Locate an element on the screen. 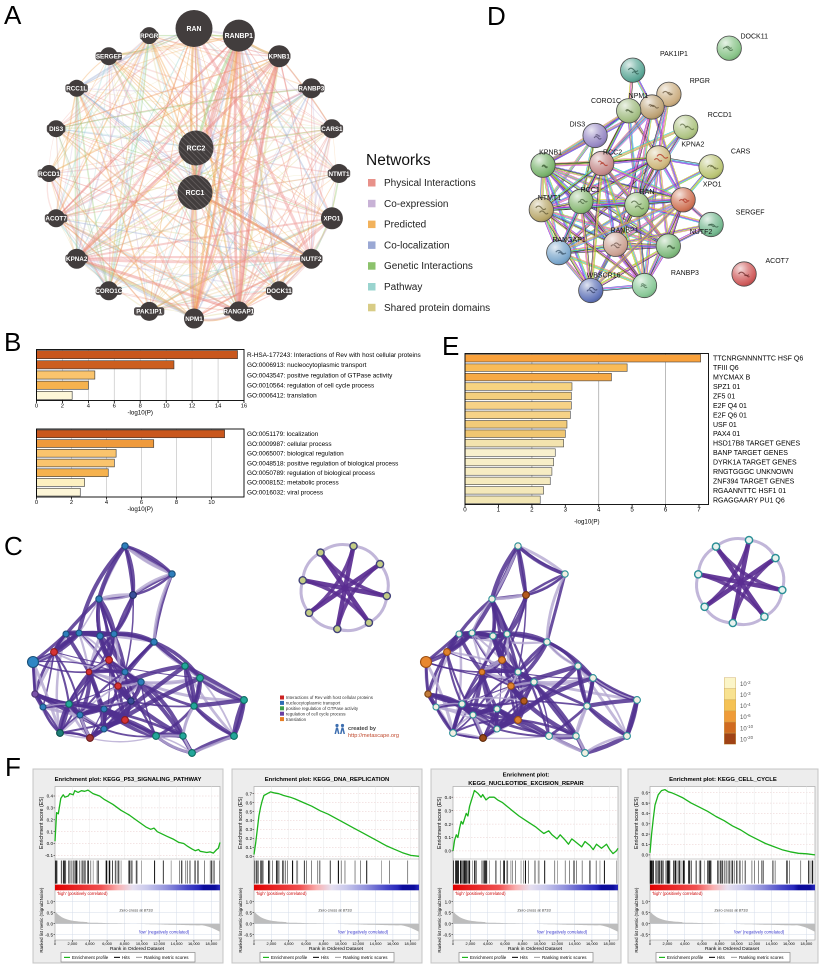 This screenshot has width=819, height=970. svg-text: USF 01 is located at coordinates (725, 425).